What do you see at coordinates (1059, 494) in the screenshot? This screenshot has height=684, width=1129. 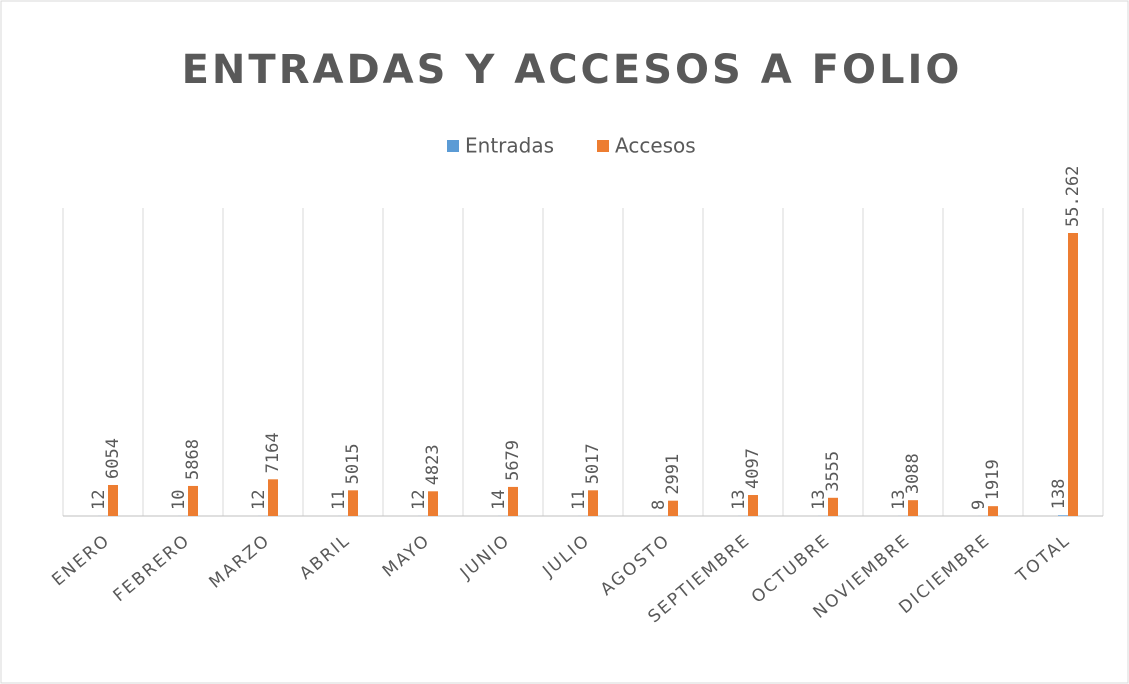 I see `data-label: 138` at bounding box center [1059, 494].